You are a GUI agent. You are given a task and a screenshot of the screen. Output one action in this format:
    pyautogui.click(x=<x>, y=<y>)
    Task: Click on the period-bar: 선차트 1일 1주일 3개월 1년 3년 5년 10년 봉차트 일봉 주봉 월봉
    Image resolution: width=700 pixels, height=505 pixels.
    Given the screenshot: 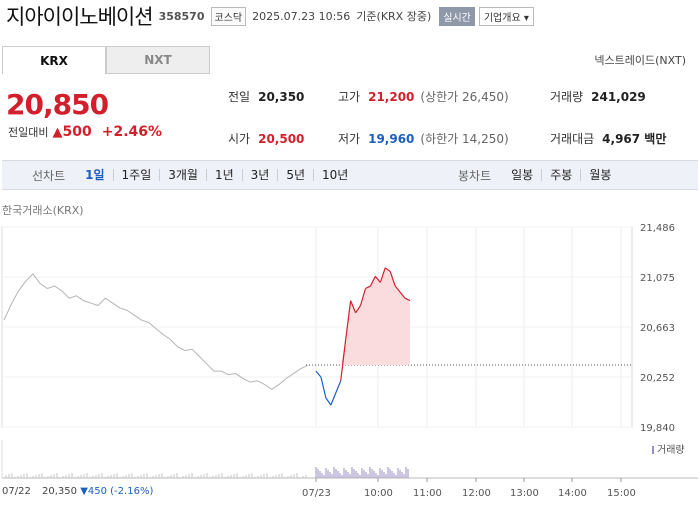 What is the action you would take?
    pyautogui.click(x=350, y=175)
    